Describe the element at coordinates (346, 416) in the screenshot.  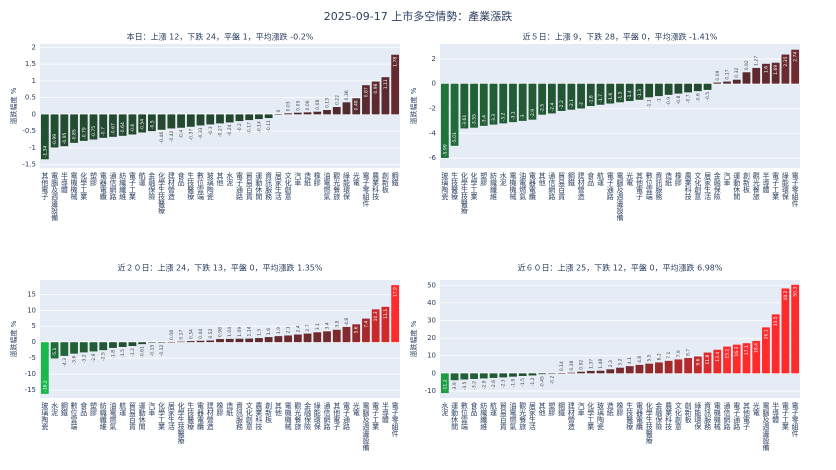
I see `x-tick-label: 電子通路` at that location.